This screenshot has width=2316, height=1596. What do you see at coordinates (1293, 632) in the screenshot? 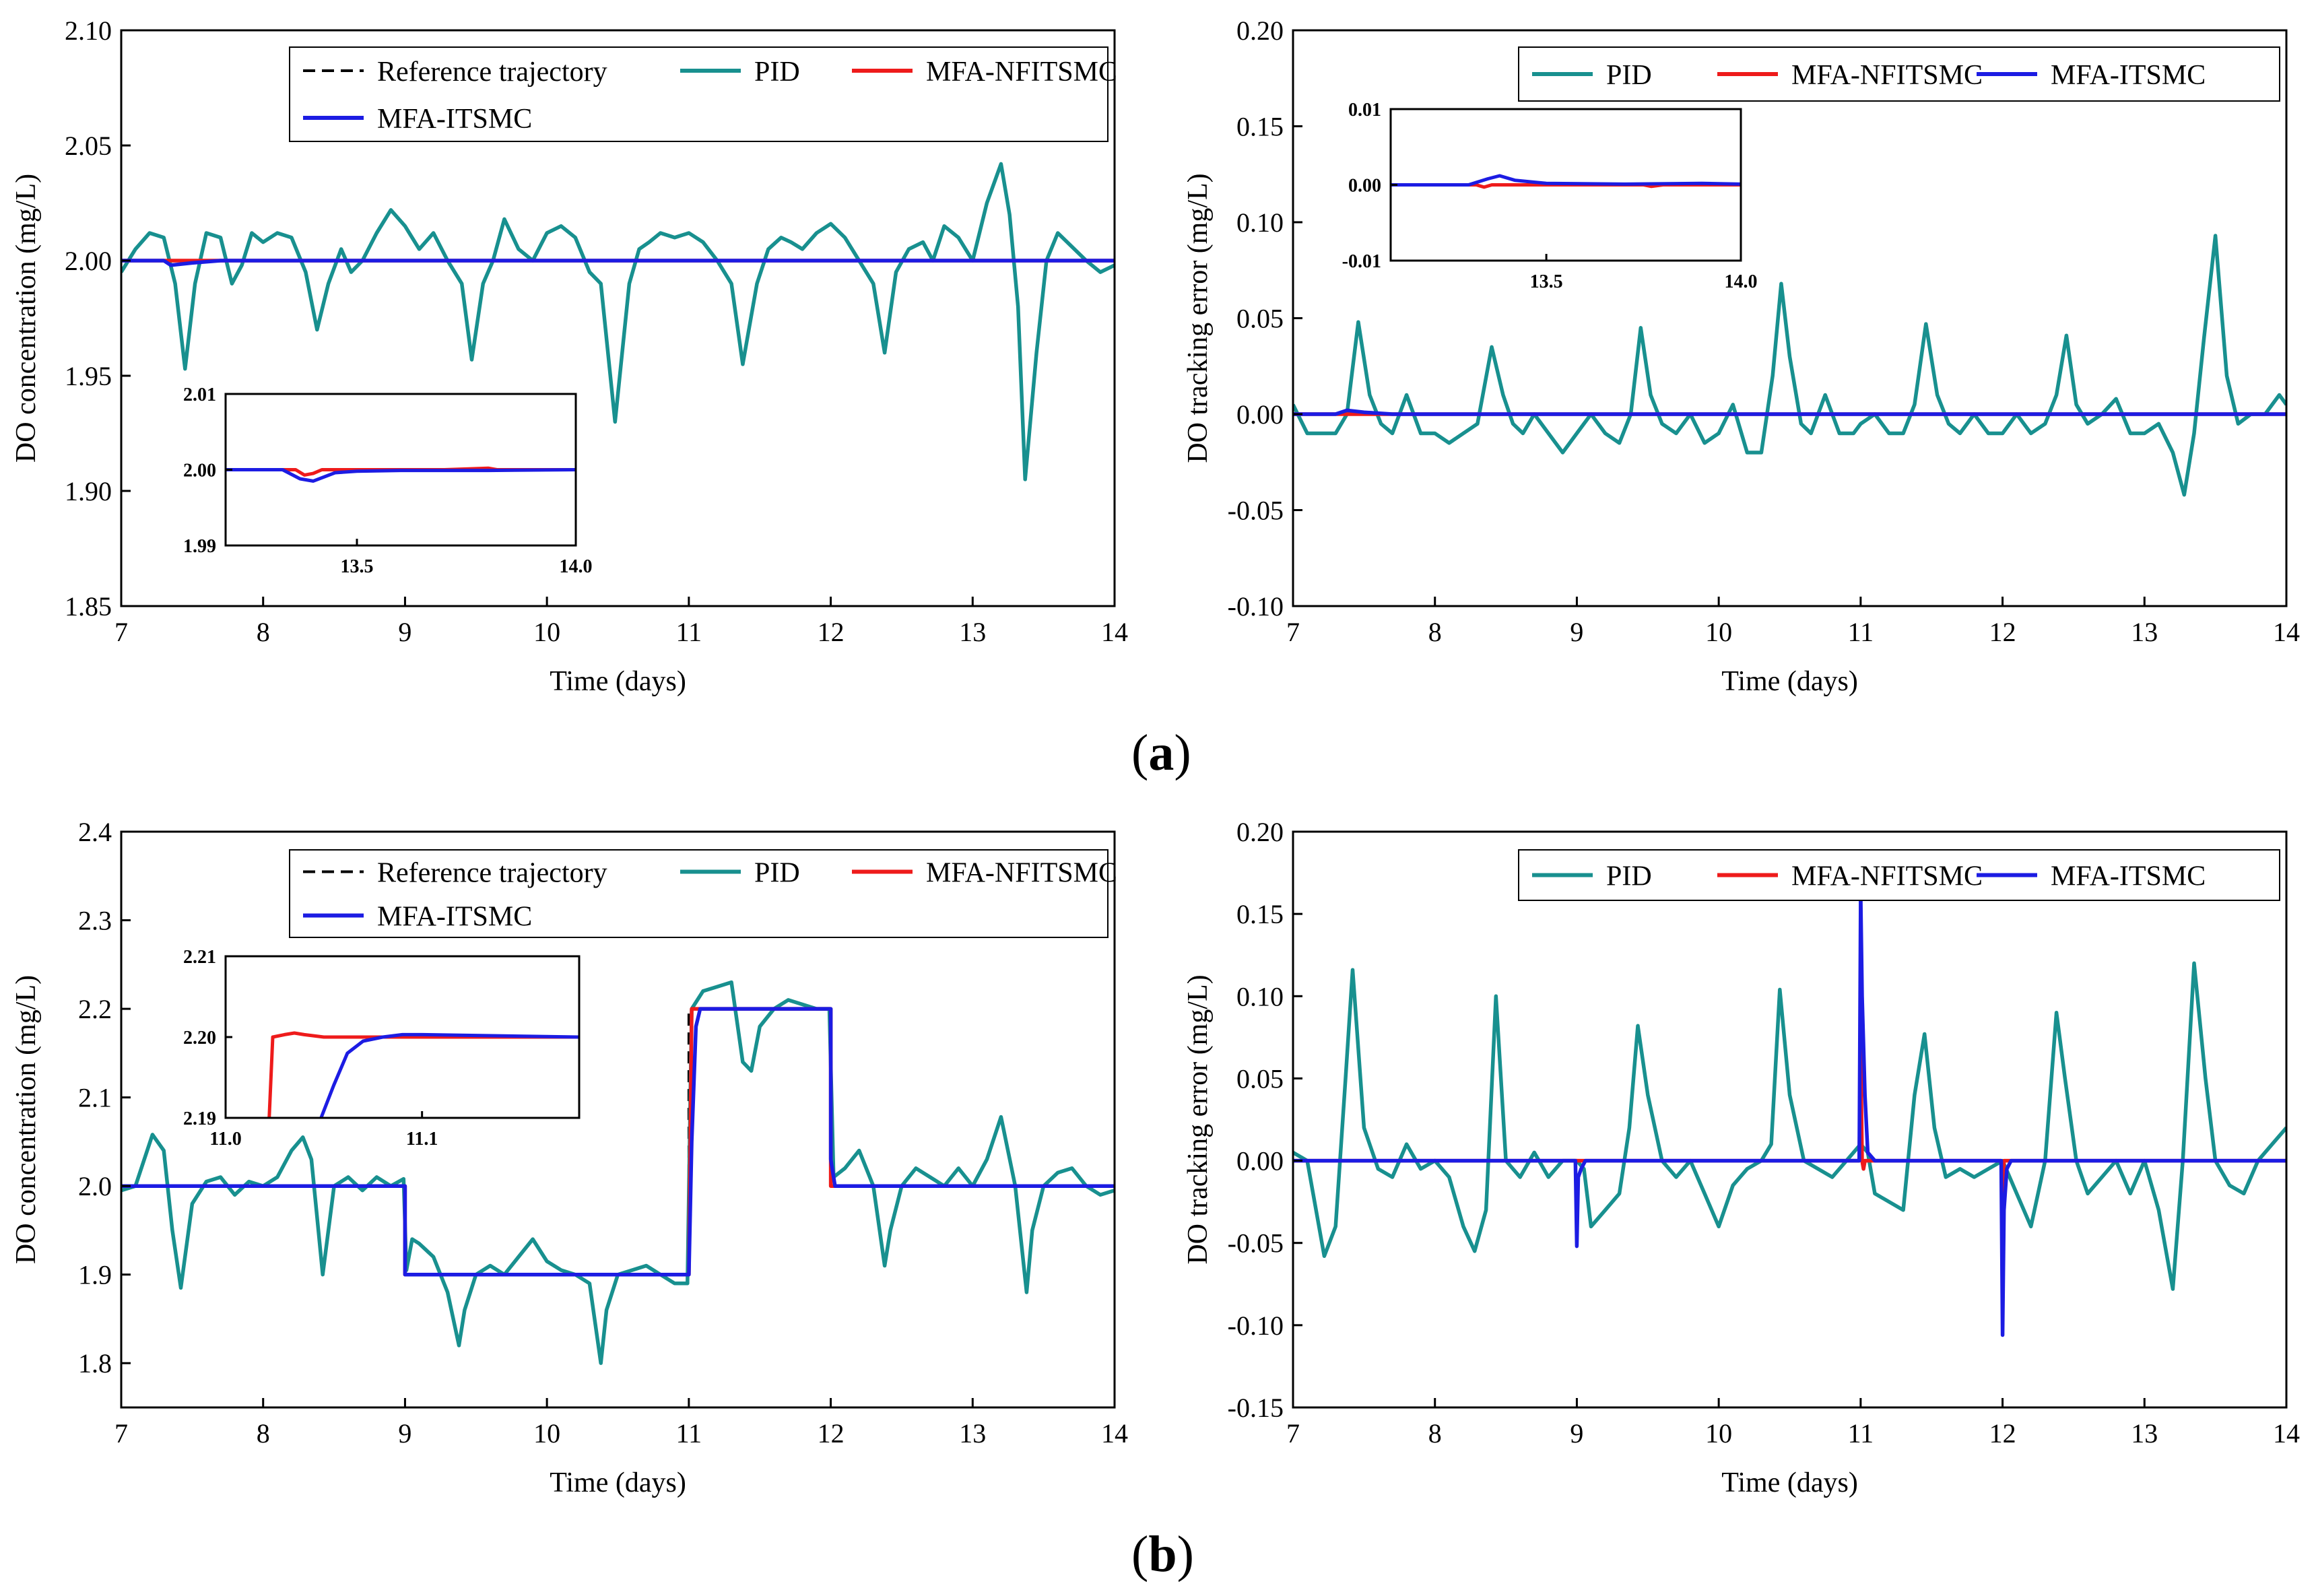
I see `a-err-x-tick-label: 7` at bounding box center [1293, 632].